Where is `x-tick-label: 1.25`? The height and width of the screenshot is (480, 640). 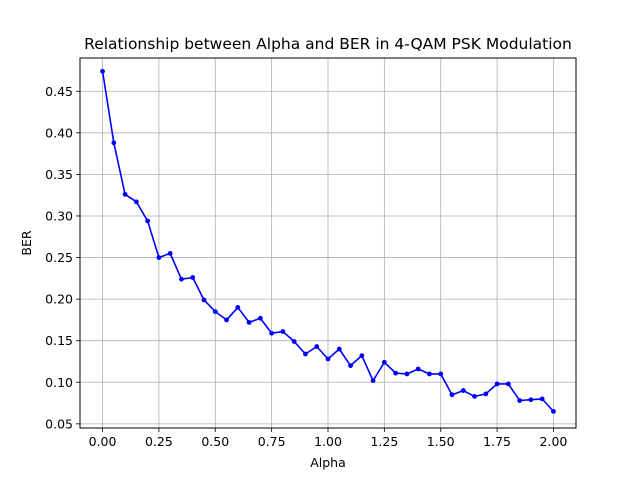
x-tick-label: 1.25 is located at coordinates (384, 441).